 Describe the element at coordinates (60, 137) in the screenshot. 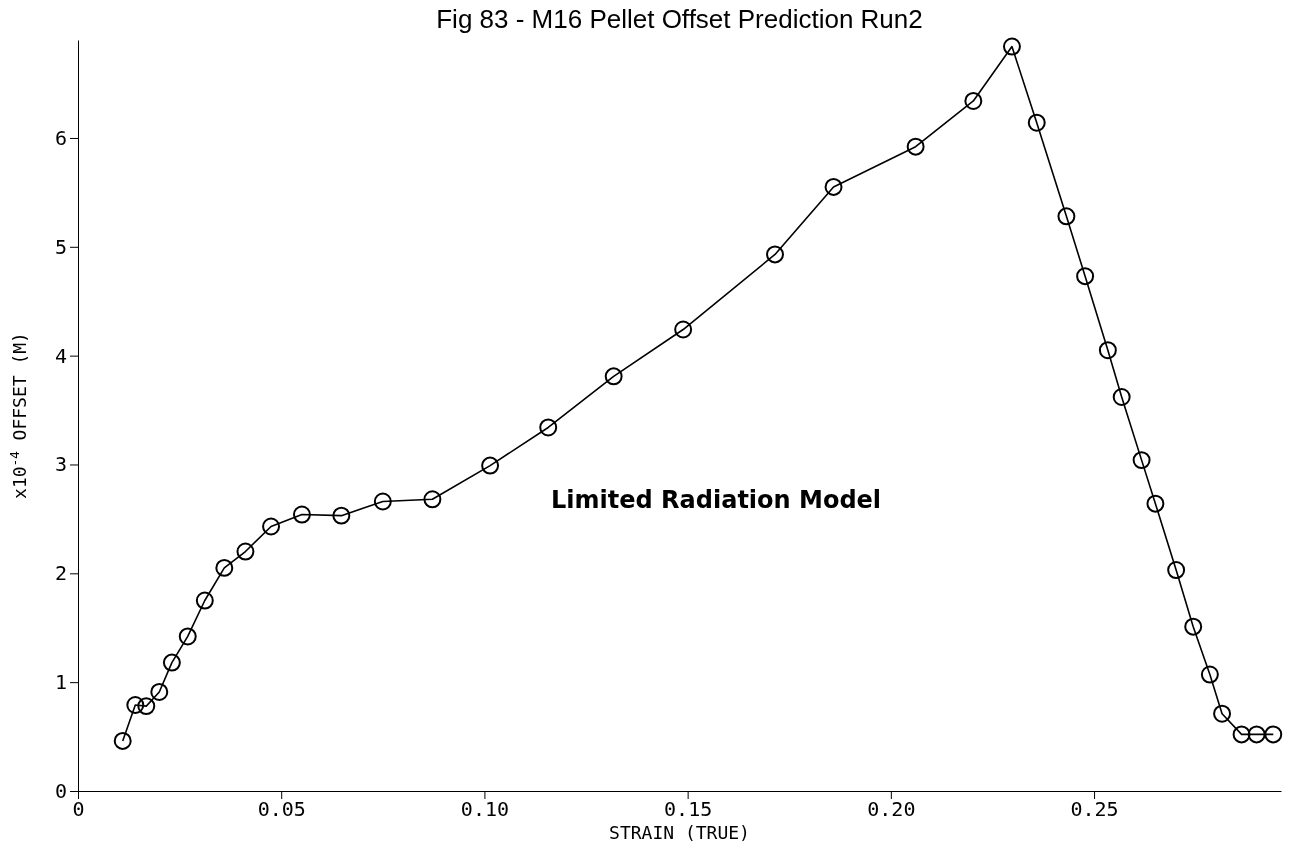

I see `y-tick-label: 6` at that location.